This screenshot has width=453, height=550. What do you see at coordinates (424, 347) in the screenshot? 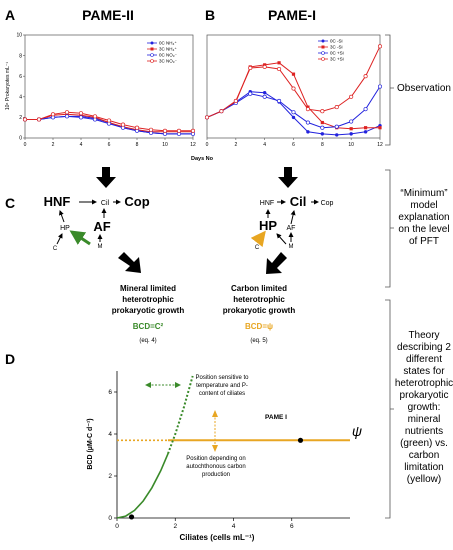
I see `theory-line-2: describing 2` at bounding box center [424, 347].